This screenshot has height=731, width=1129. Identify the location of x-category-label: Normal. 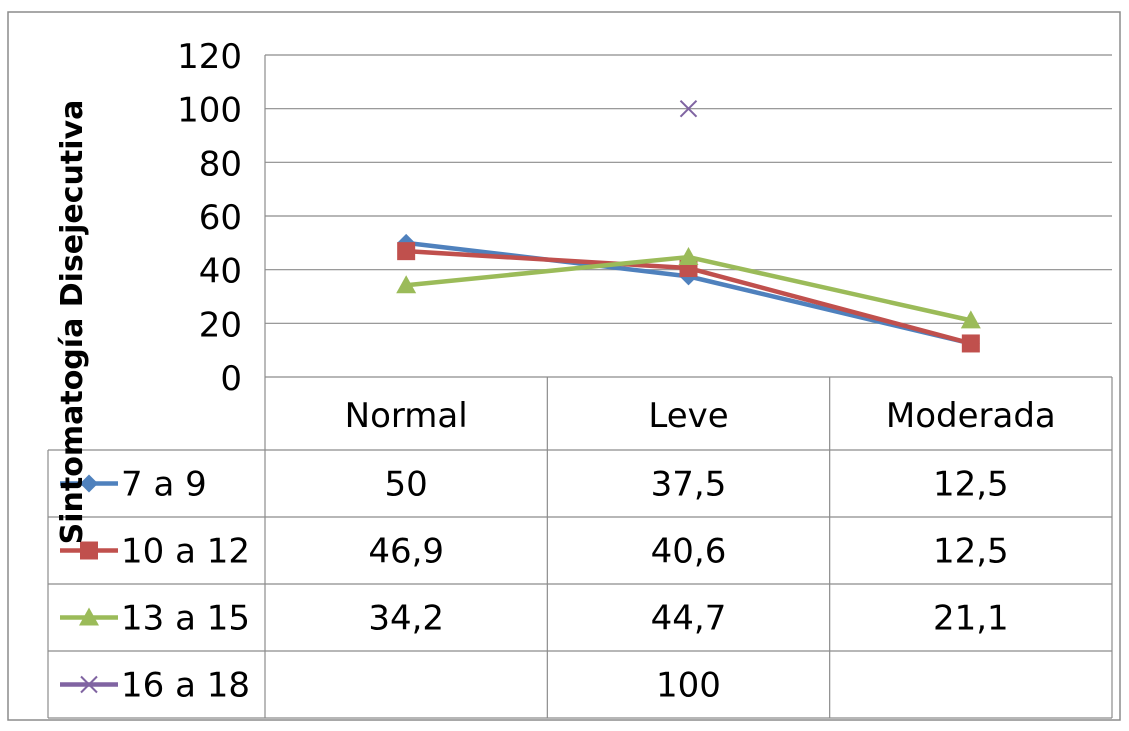
(406, 416).